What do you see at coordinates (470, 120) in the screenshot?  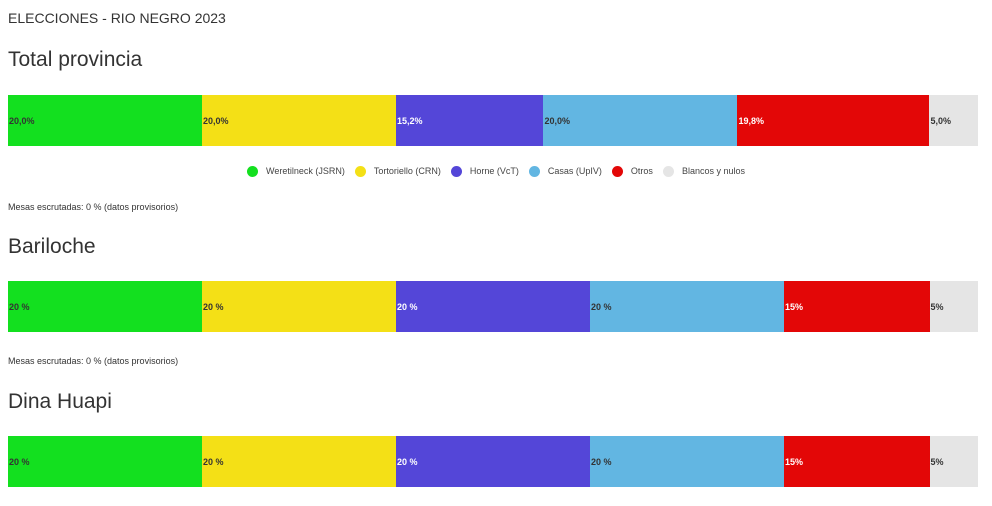 I see `bar-segment-horne: 15,2%` at bounding box center [470, 120].